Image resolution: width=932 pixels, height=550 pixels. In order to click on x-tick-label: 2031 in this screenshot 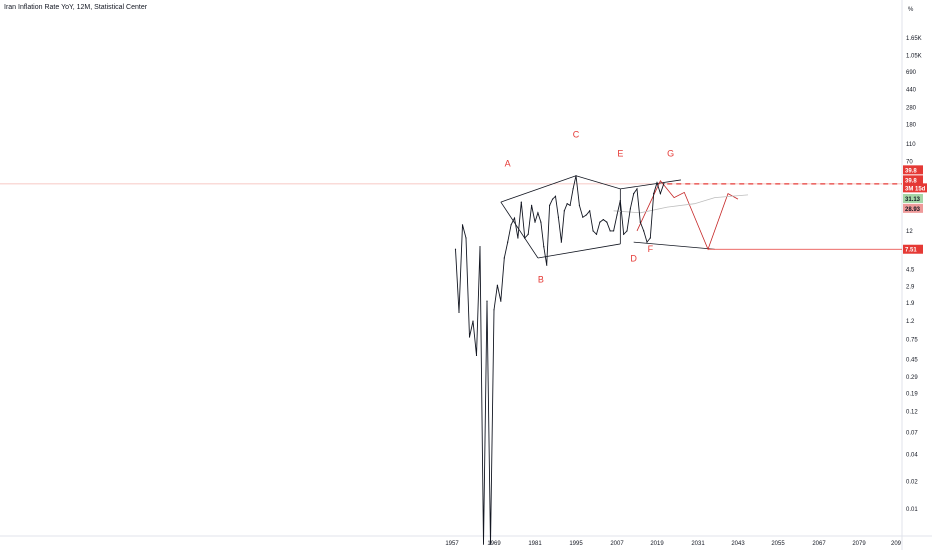, I will do `click(698, 544)`.